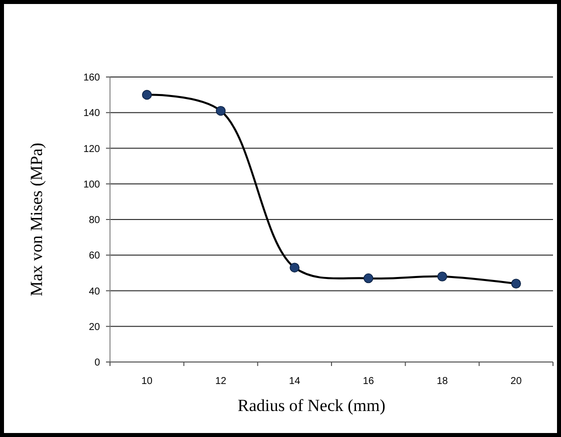  What do you see at coordinates (91, 184) in the screenshot?
I see `y-tick-label: 100` at bounding box center [91, 184].